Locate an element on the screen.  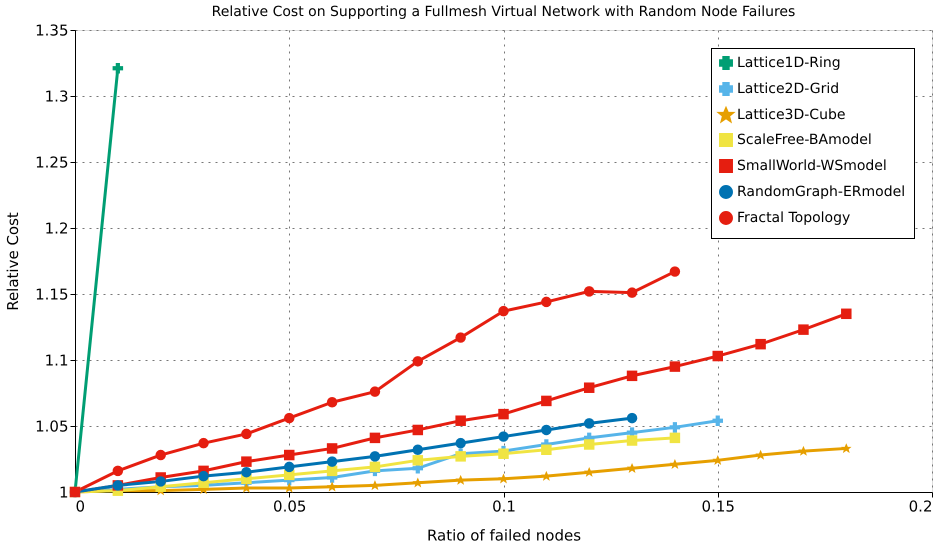
legend-label: Fractal Topology is located at coordinates (793, 218).